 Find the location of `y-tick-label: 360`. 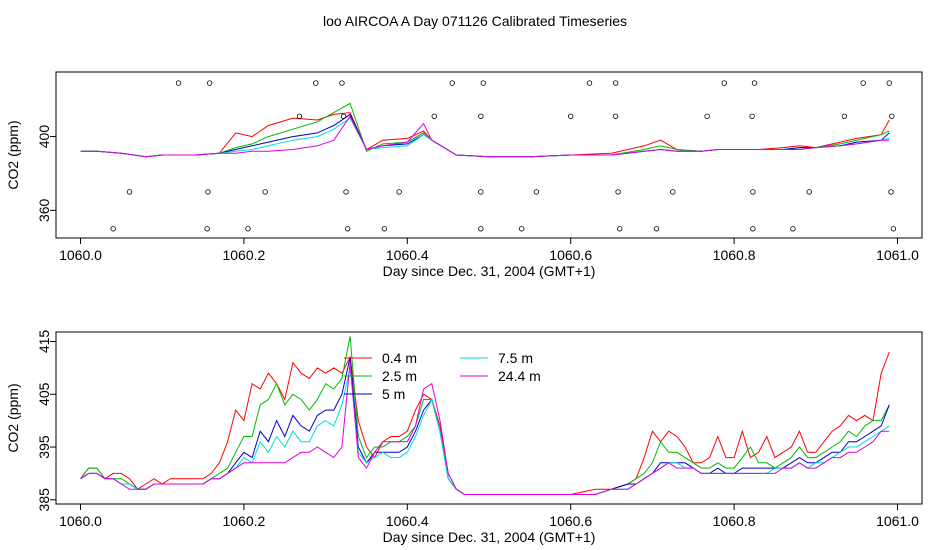

y-tick-label: 360 is located at coordinates (44, 210).